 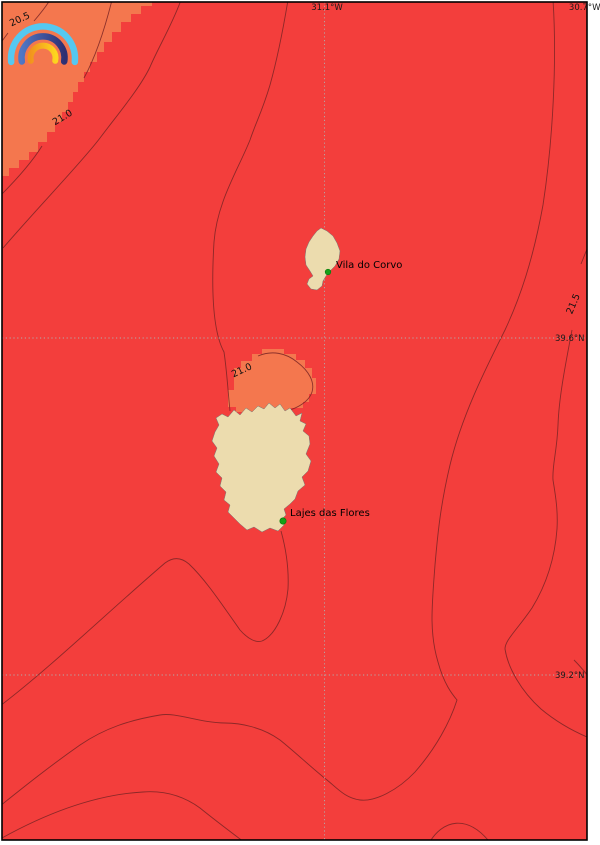 I want to click on rainbow-arc-outer, so click(x=43, y=44).